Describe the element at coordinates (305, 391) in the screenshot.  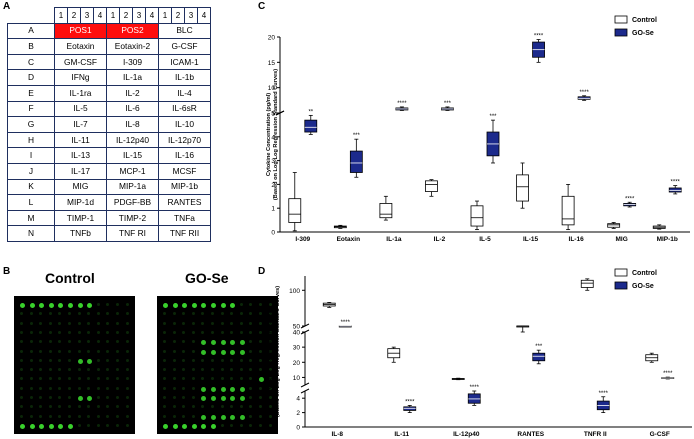
I see `axis-break-mark` at that location.